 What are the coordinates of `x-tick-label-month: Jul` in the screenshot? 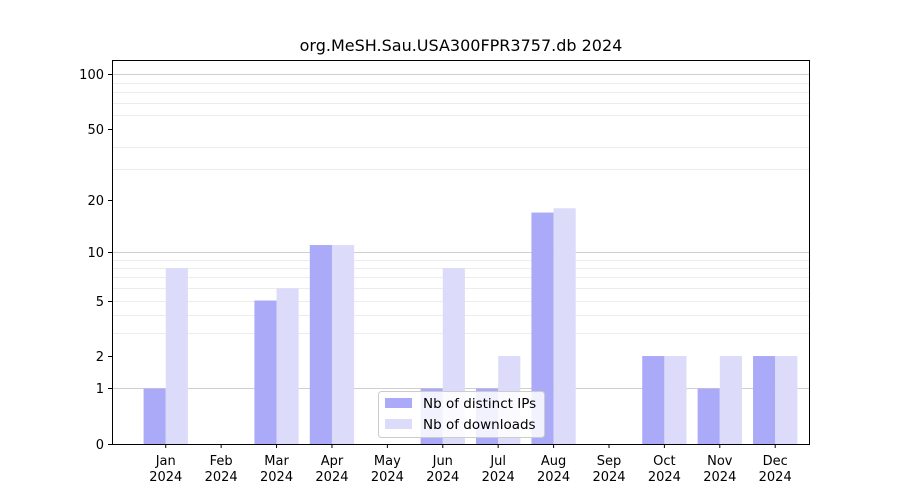 It's located at (497, 461).